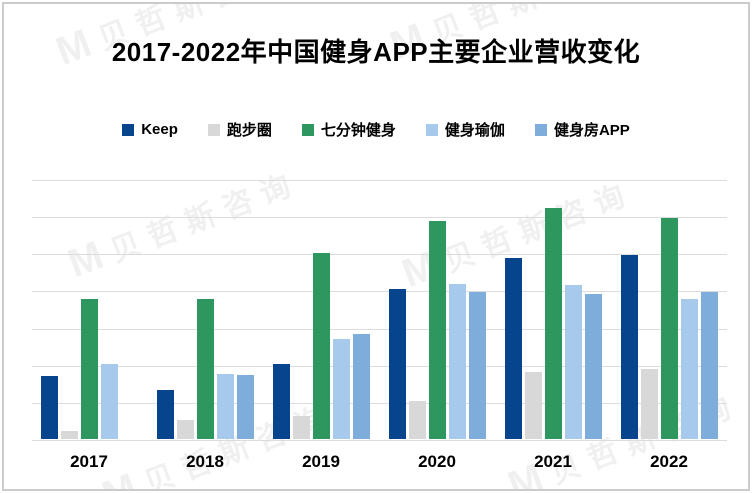  I want to click on bar-series1-2018, so click(185, 429).